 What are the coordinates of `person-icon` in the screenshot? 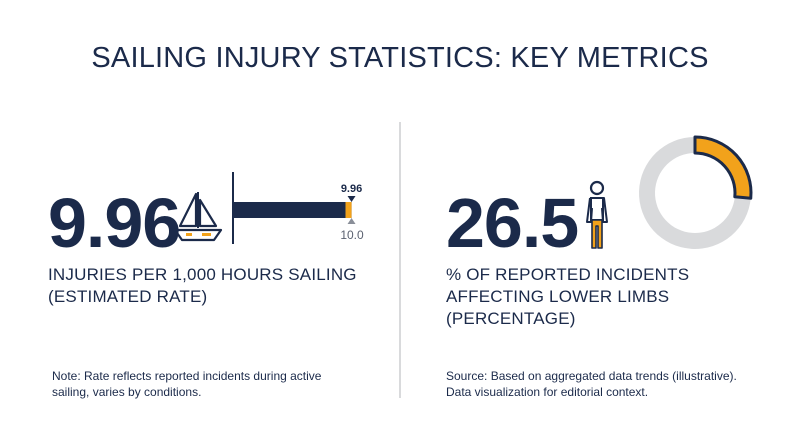 It's located at (597, 214).